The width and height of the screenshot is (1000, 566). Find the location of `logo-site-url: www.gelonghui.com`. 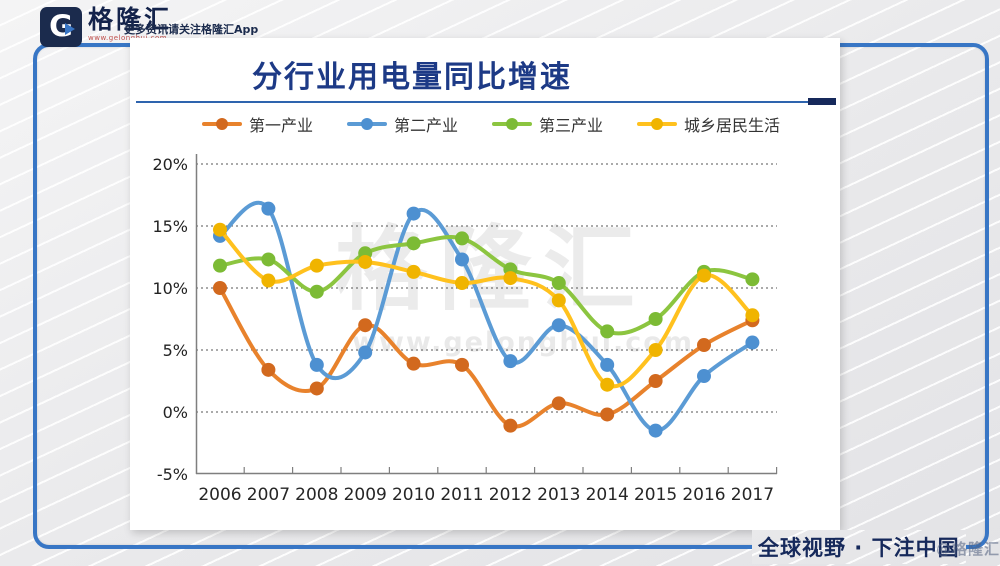

logo-site-url: www.gelonghui.com is located at coordinates (128, 38).